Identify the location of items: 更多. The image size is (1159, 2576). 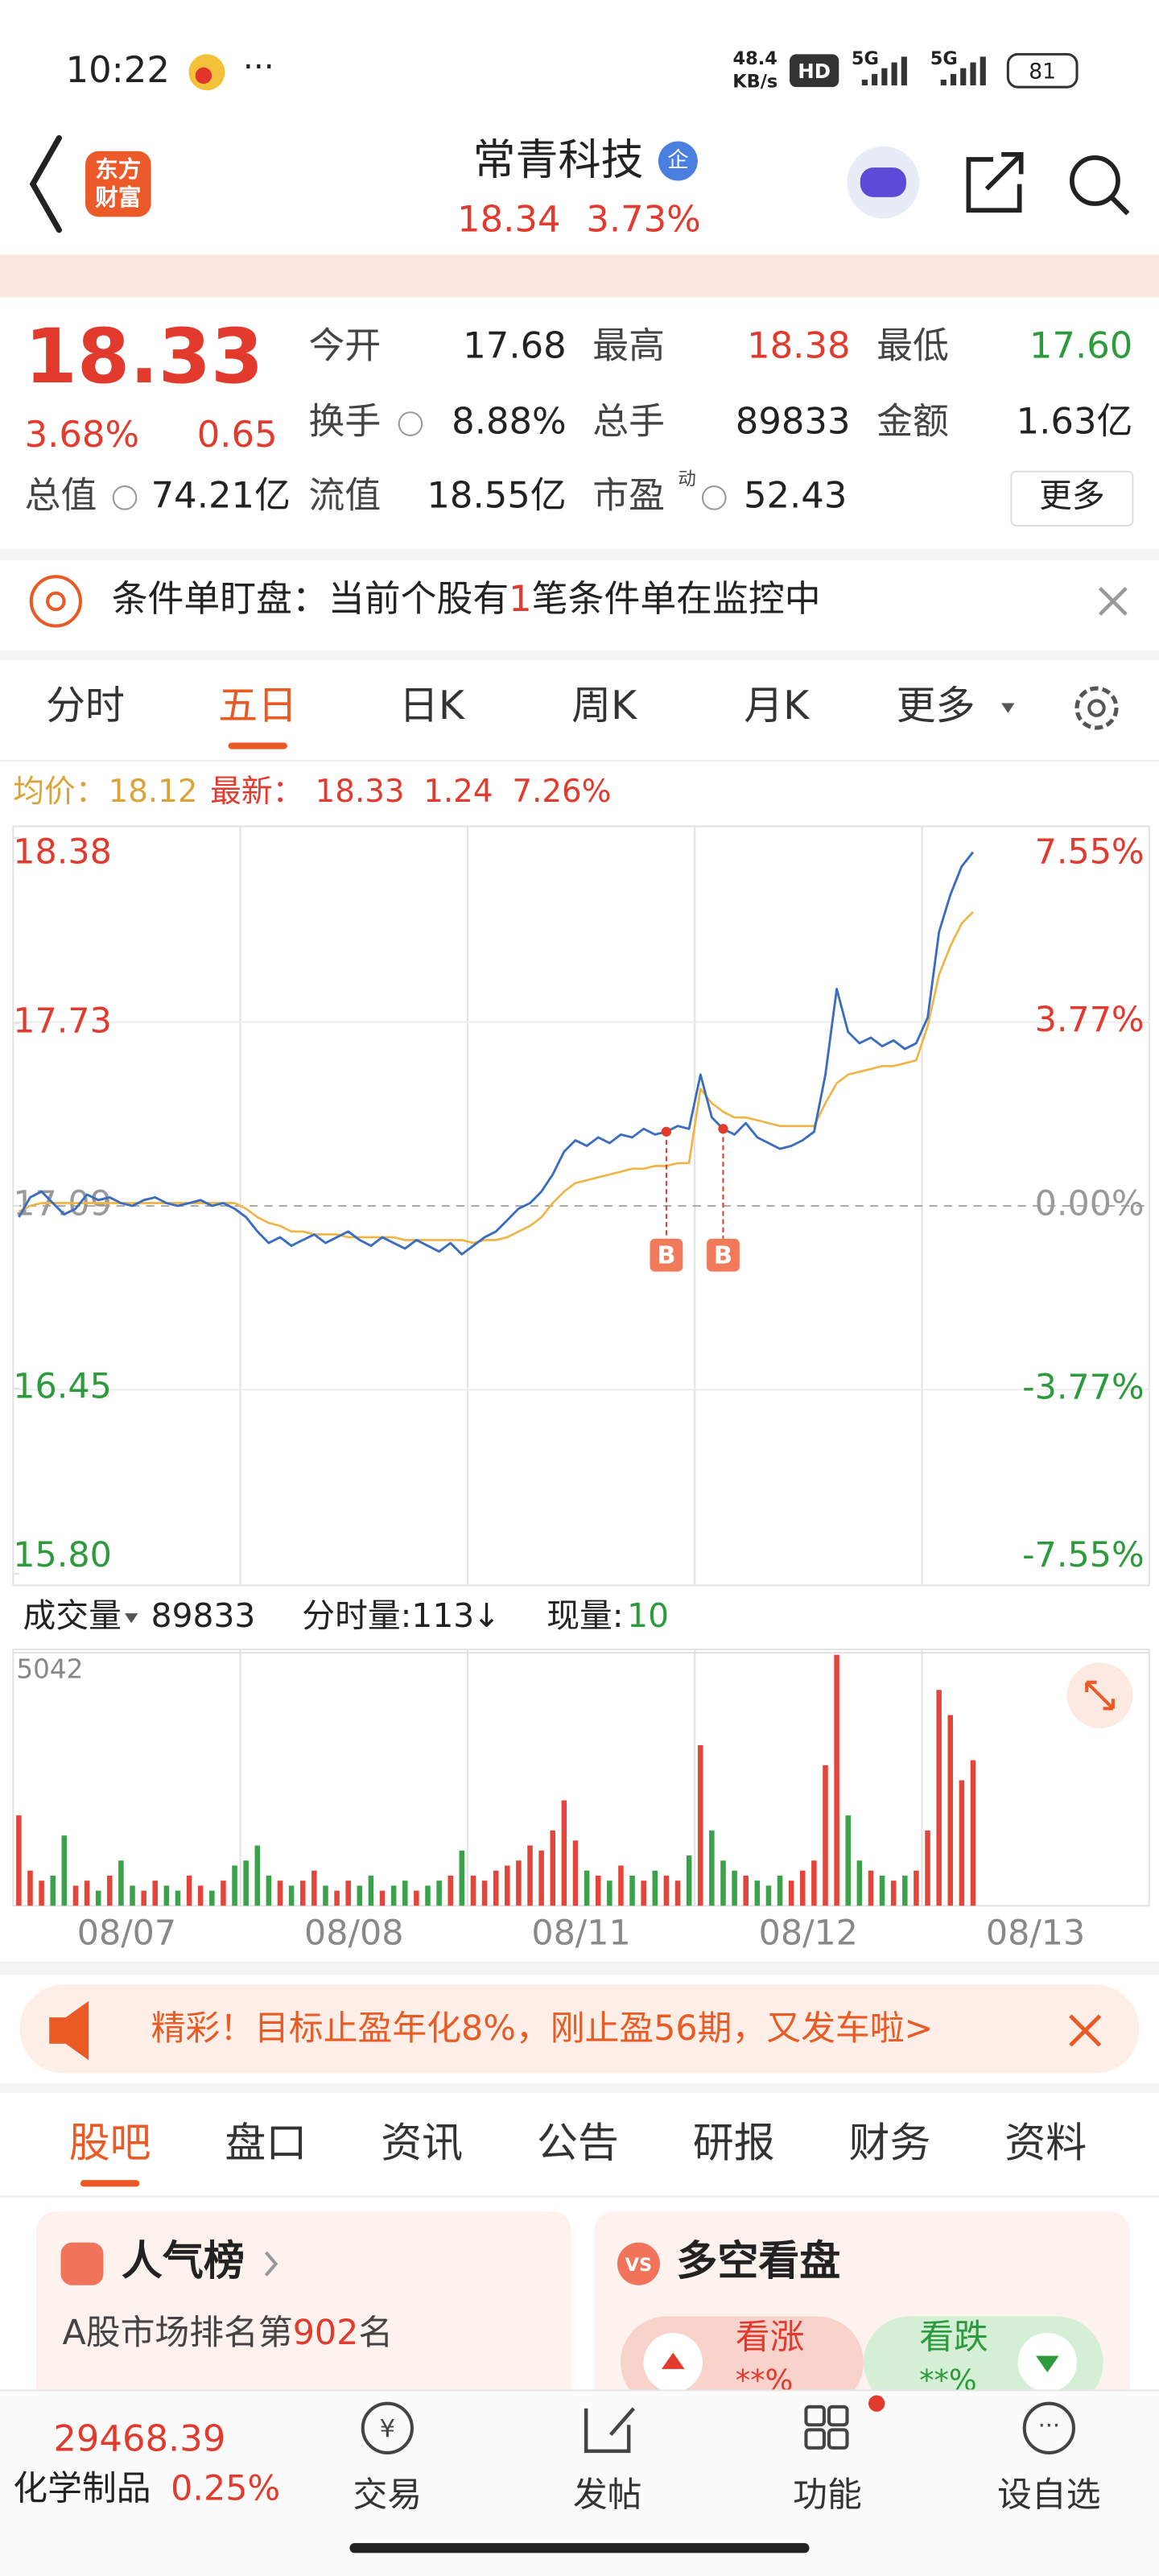
(936, 706).